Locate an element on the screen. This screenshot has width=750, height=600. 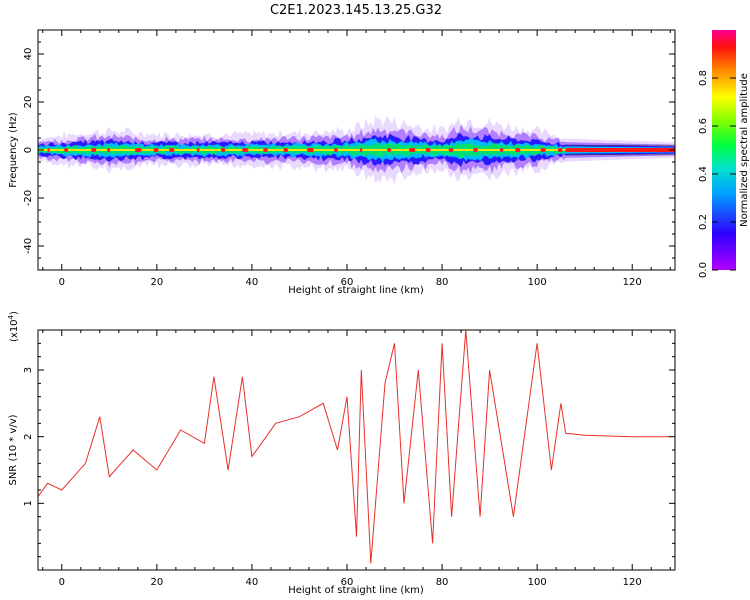
spectrogram-x-tick-label: 0 is located at coordinates (62, 282).